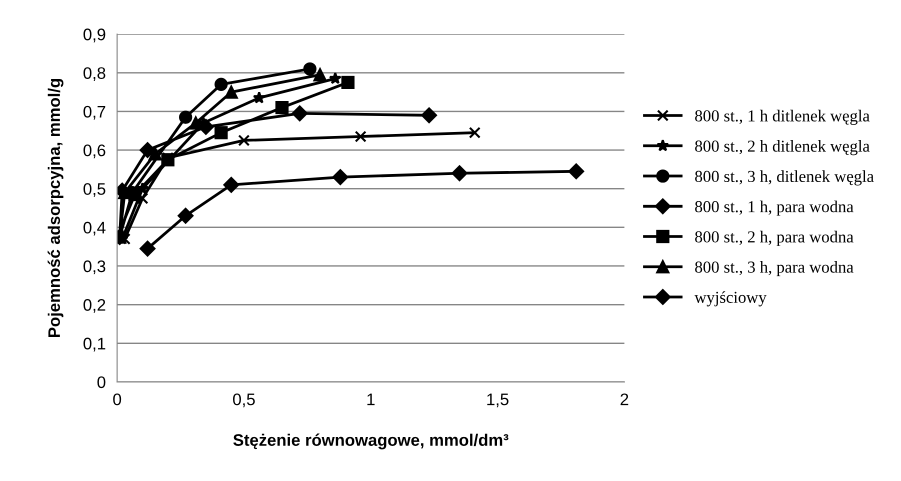 The height and width of the screenshot is (481, 901). Describe the element at coordinates (95, 151) in the screenshot. I see `y-tick-label: 0,6` at that location.